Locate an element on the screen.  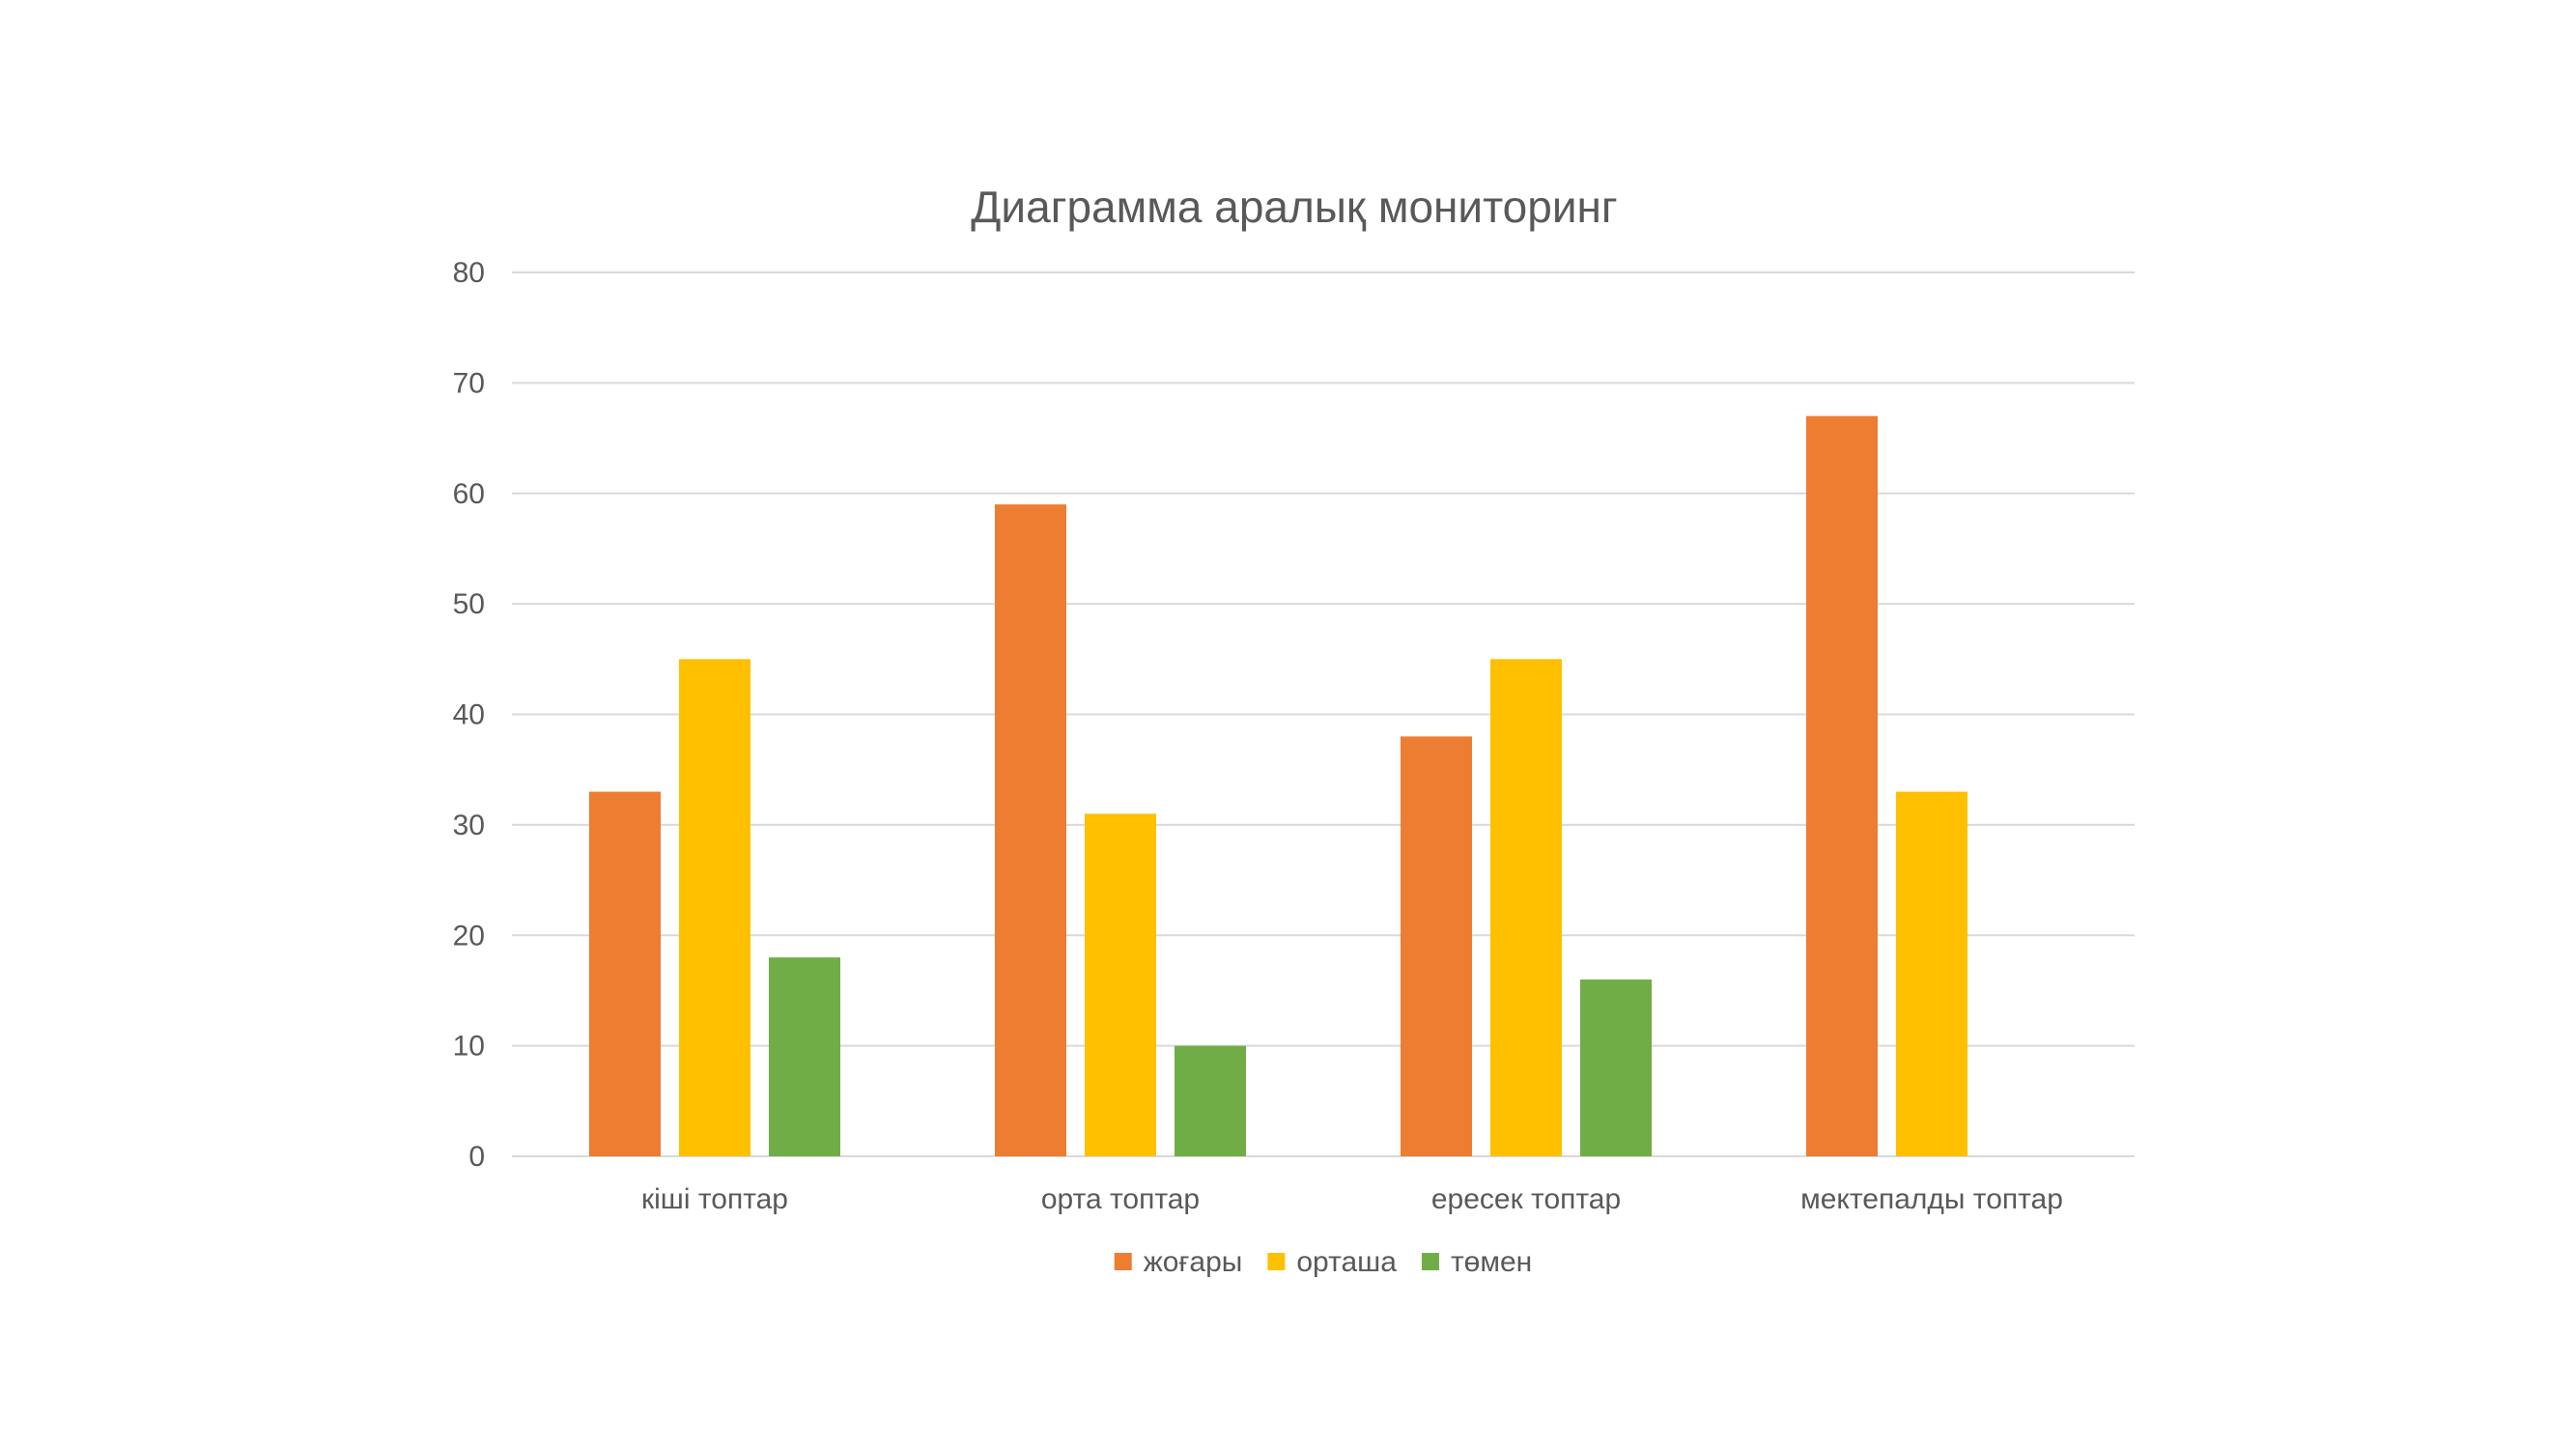
y-tick-label: 10 is located at coordinates (469, 1047).